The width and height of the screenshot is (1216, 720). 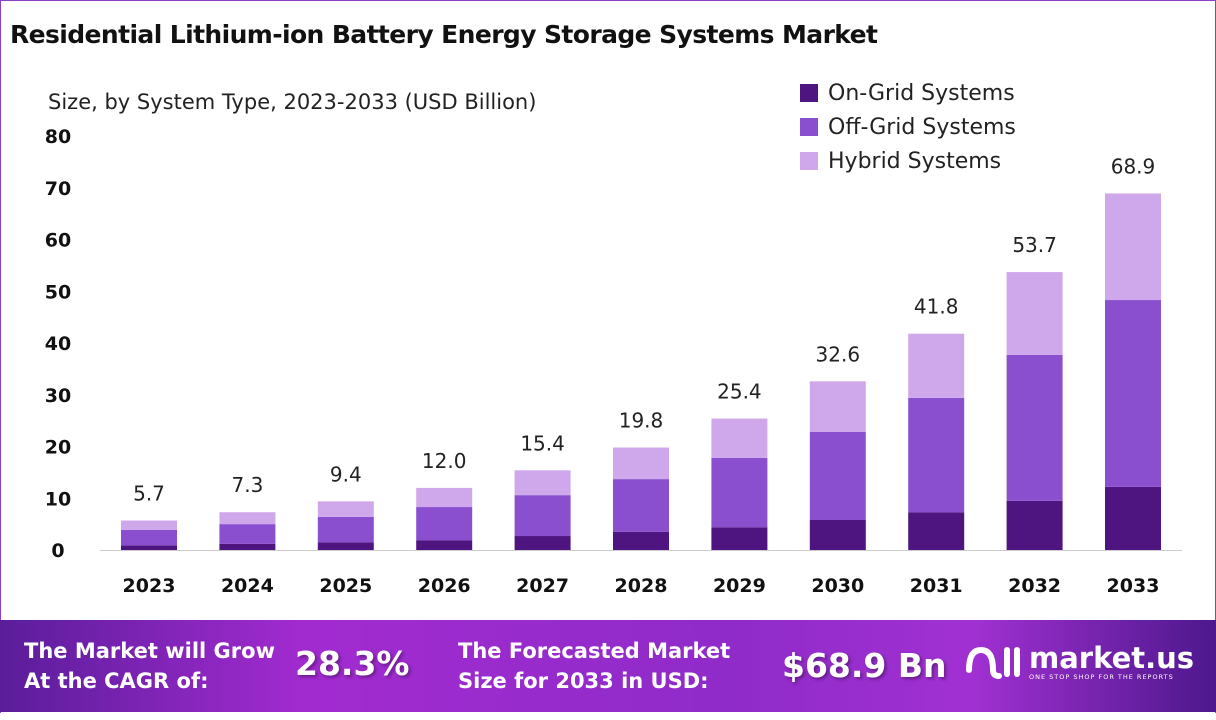 What do you see at coordinates (922, 127) in the screenshot?
I see `legend-label: Off-Grid Systems` at bounding box center [922, 127].